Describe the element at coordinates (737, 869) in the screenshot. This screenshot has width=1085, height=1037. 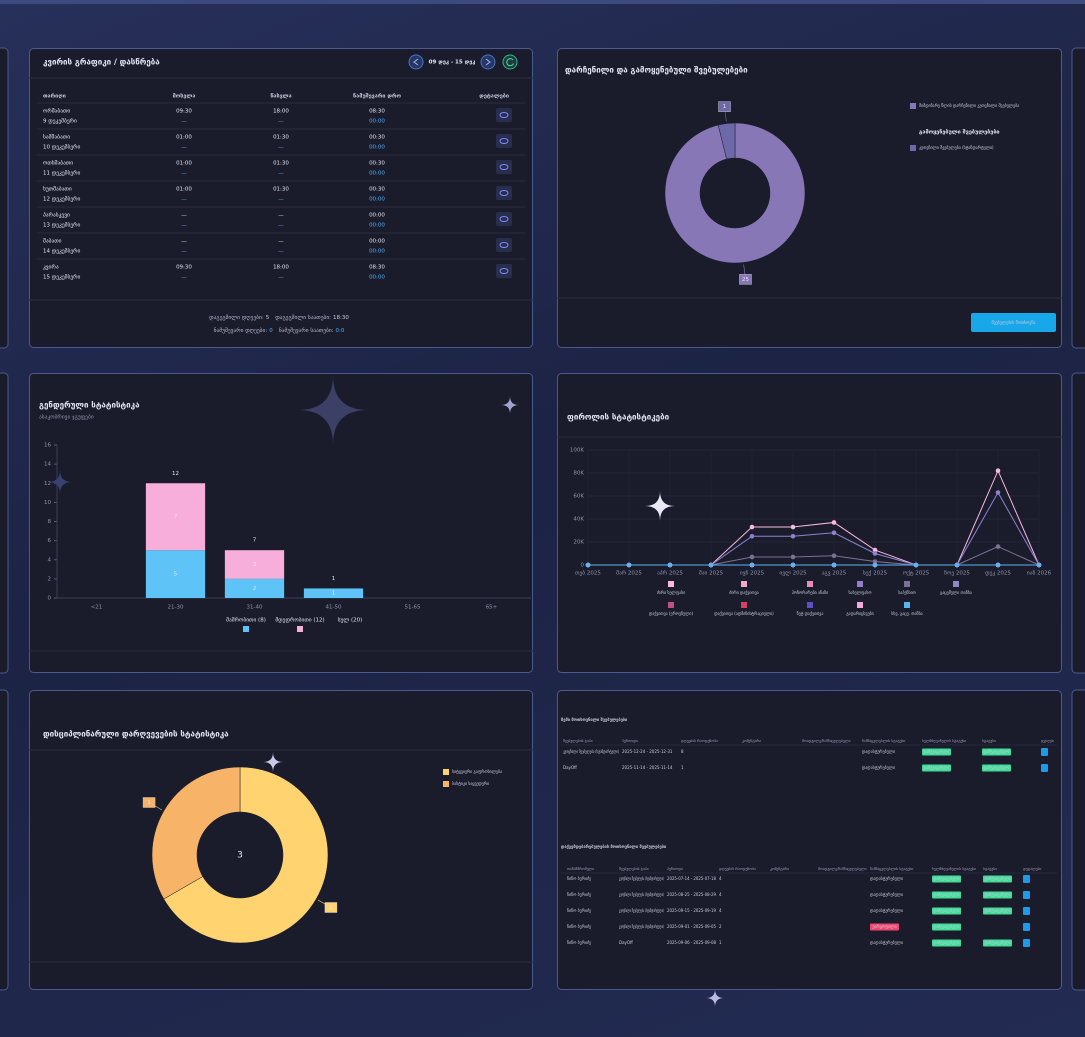
I see `table-header: დღეების რაოდენობა` at that location.